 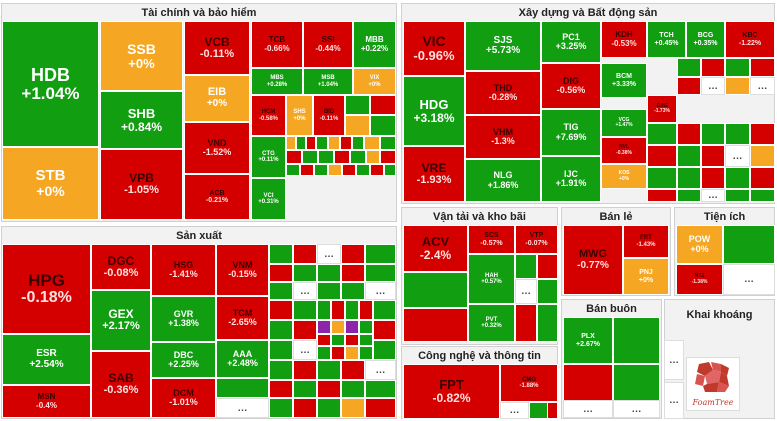 What do you see at coordinates (646, 276) in the screenshot?
I see `stock-tile-pnj: PNJ +0%` at bounding box center [646, 276].